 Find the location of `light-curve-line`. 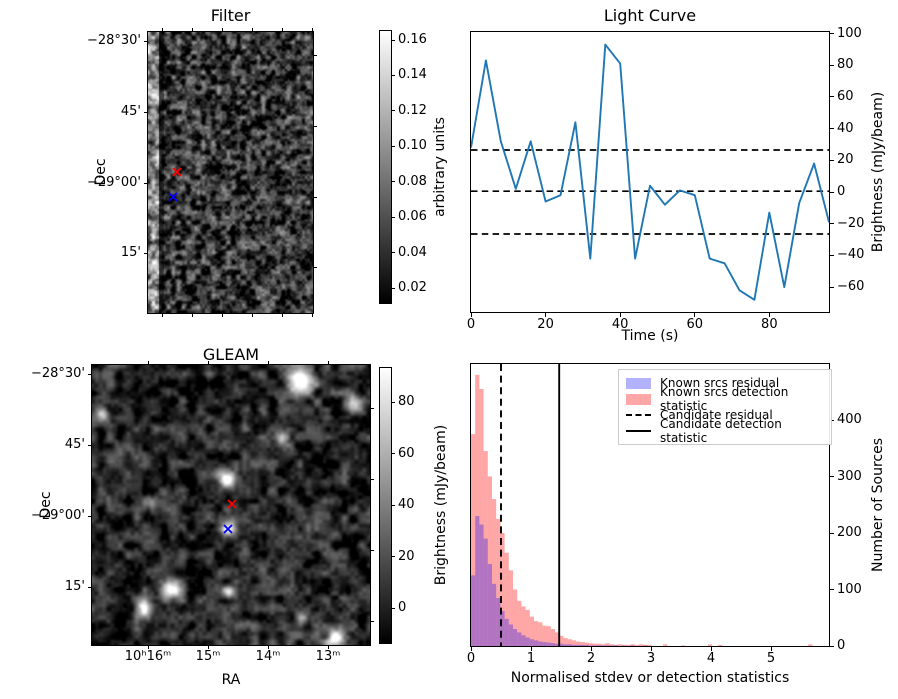

light-curve-line is located at coordinates (650, 172).